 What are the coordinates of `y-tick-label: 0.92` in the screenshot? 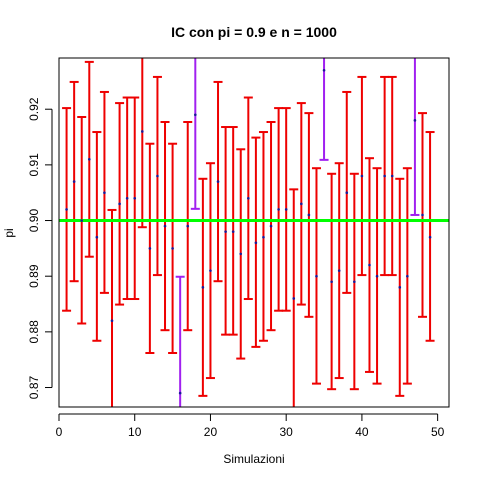 It's located at (34, 109).